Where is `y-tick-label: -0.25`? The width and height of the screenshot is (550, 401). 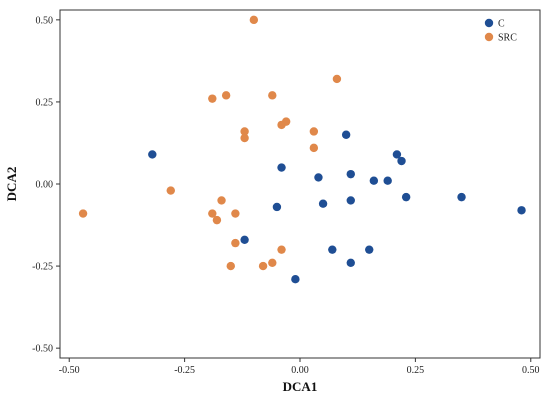
y-tick-label: -0.25 is located at coordinates (42, 267).